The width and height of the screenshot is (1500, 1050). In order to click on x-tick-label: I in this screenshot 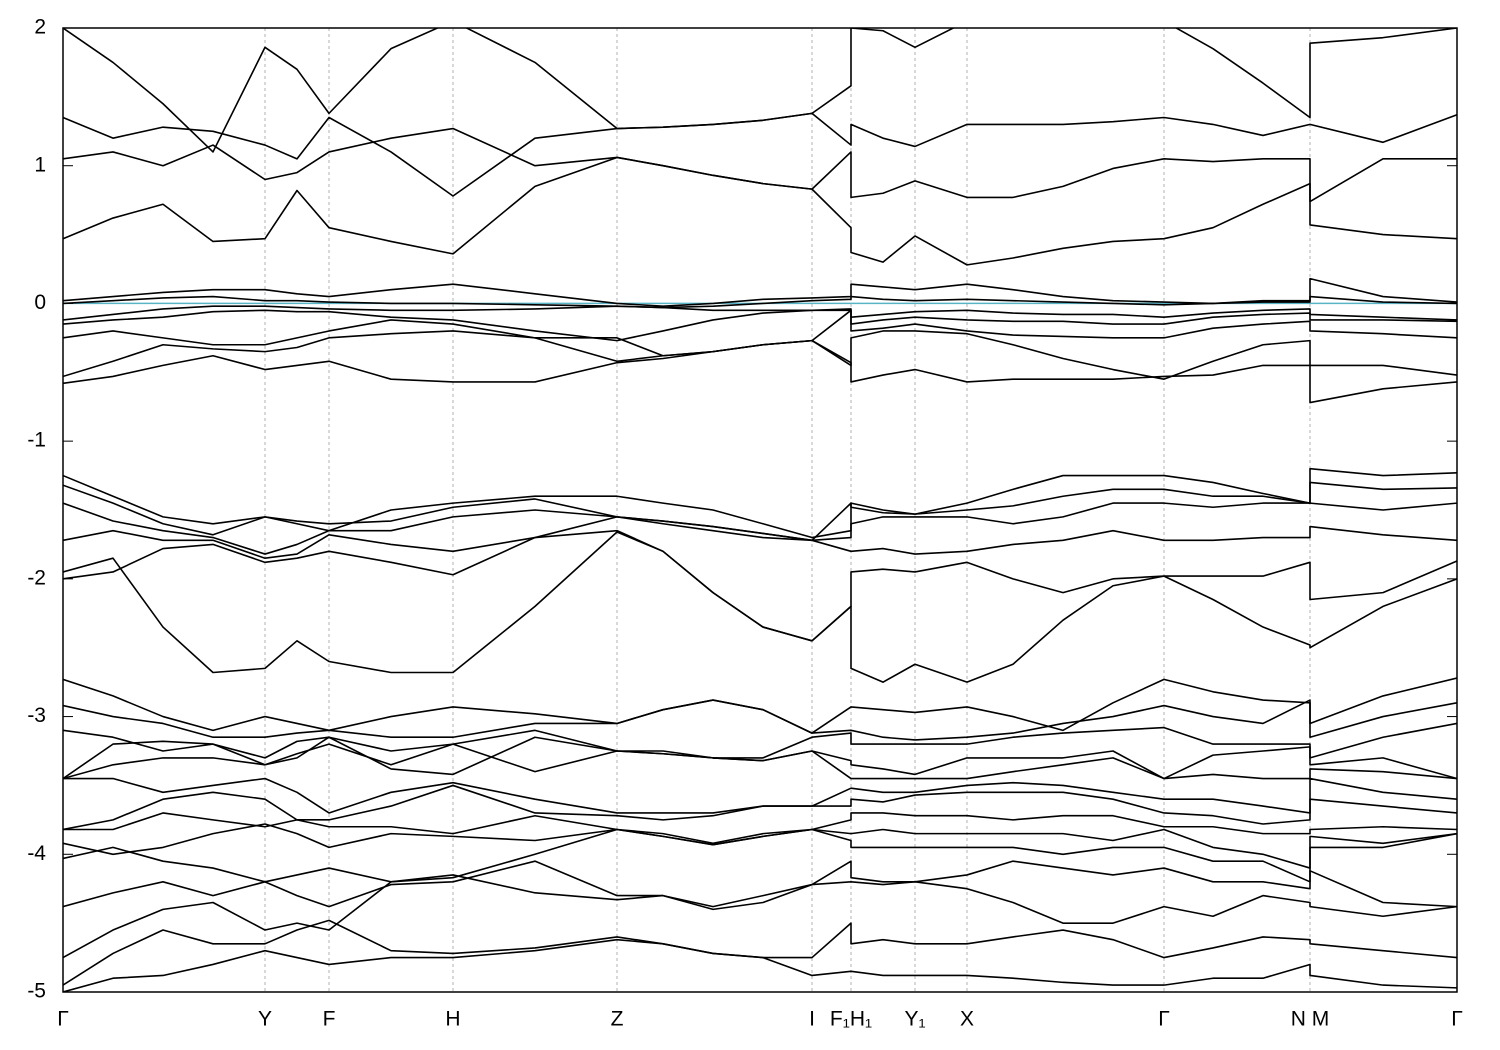, I will do `click(812, 1019)`.